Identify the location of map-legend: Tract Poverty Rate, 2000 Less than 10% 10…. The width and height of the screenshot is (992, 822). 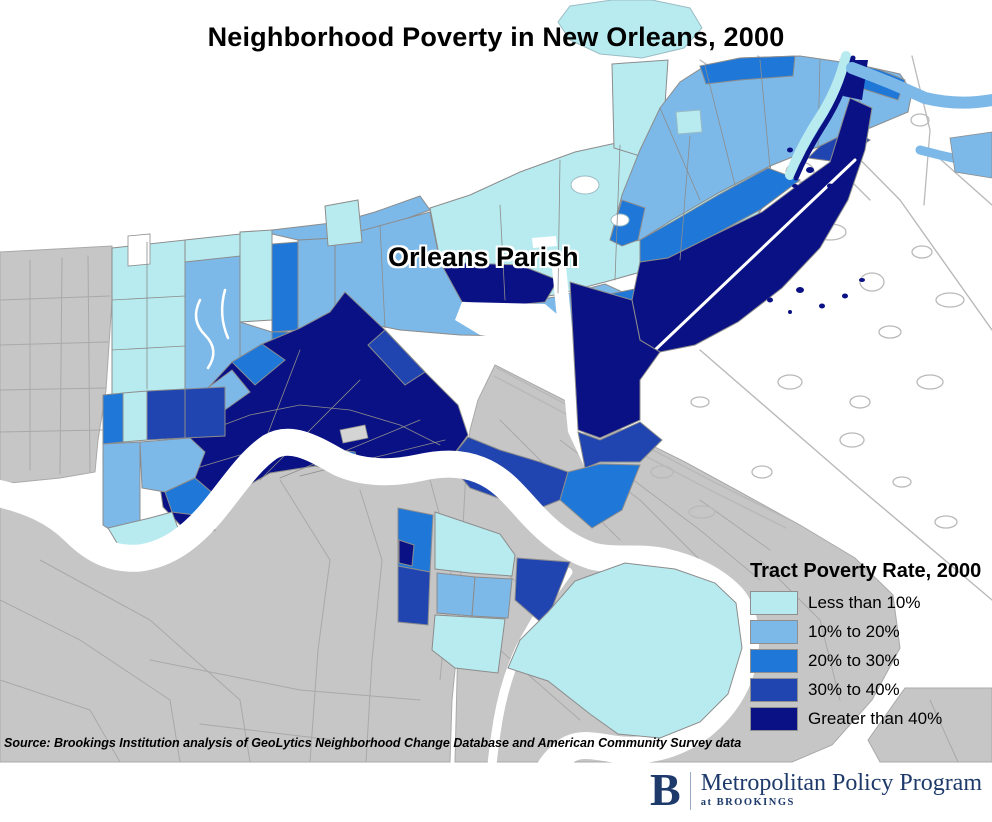
(870, 648).